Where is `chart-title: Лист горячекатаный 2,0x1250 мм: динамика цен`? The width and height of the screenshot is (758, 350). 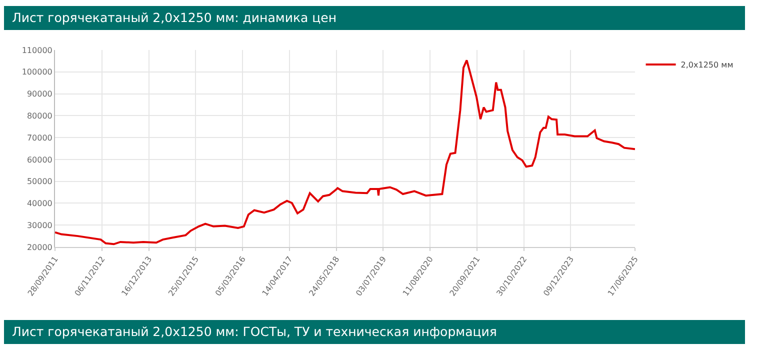 chart-title: Лист горячекатаный 2,0x1250 мм: динамика цен is located at coordinates (374, 18).